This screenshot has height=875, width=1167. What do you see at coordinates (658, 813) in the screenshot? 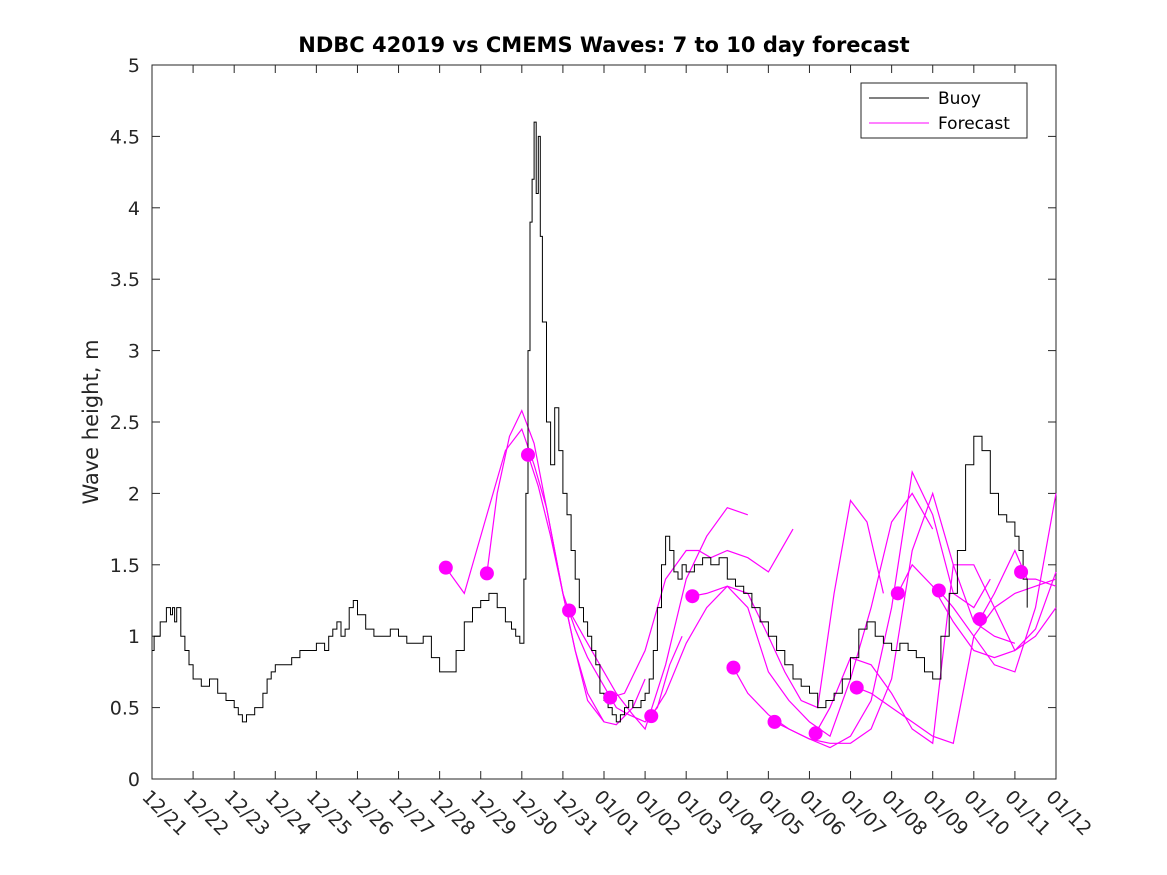
I see `x-tick-label: 01/02` at bounding box center [658, 813].